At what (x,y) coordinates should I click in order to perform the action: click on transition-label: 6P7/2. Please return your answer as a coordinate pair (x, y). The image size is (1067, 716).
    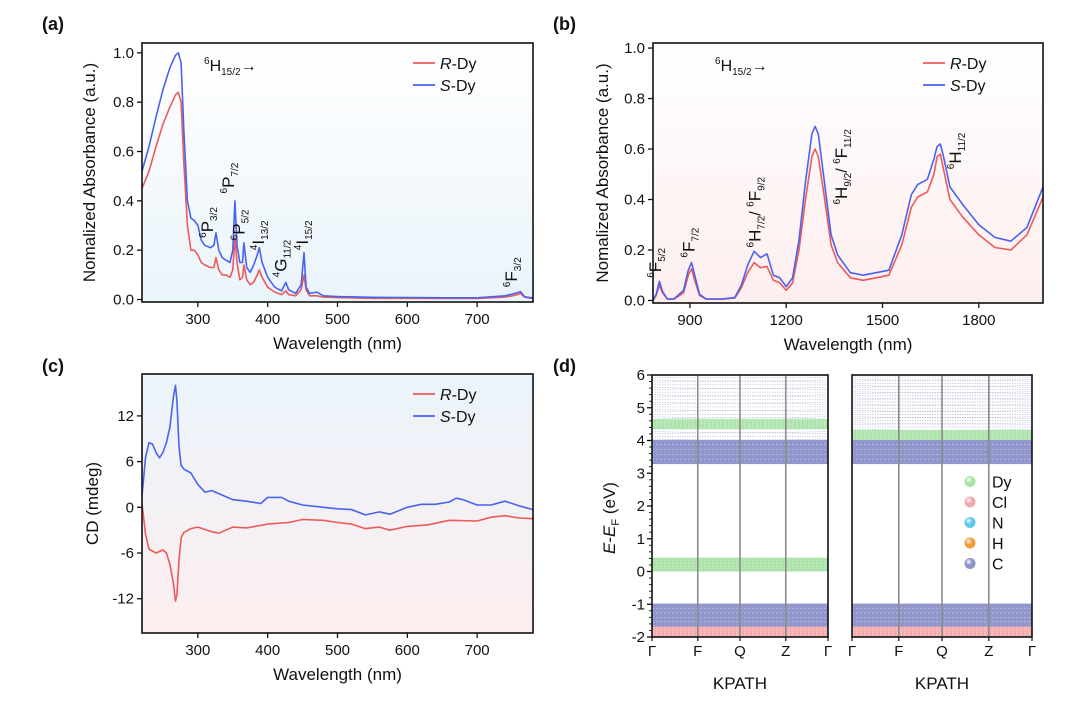
    Looking at the image, I should click on (230, 177).